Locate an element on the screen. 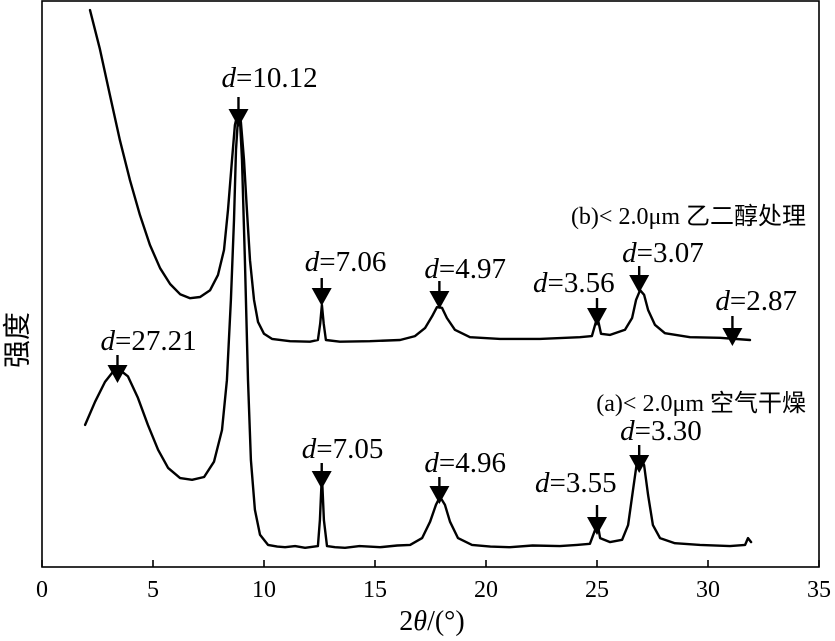 The height and width of the screenshot is (641, 835). d-spacing-label: d=7.06 is located at coordinates (346, 262).